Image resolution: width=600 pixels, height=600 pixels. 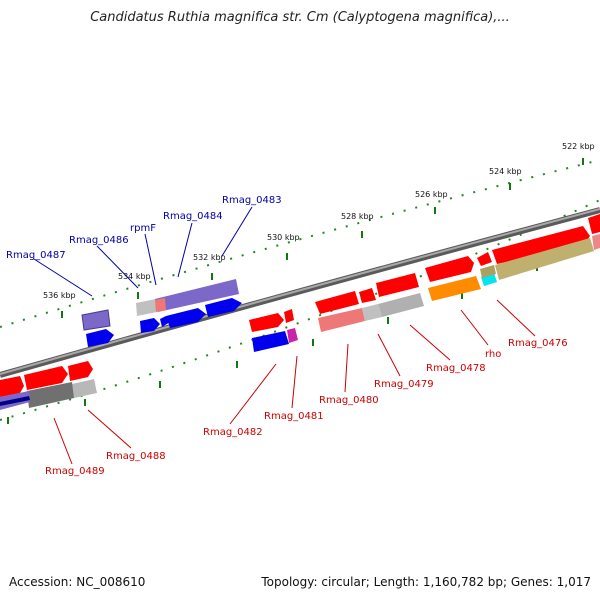 I want to click on gene-label-rmag-0487: Rmag_0487, so click(x=36, y=255).